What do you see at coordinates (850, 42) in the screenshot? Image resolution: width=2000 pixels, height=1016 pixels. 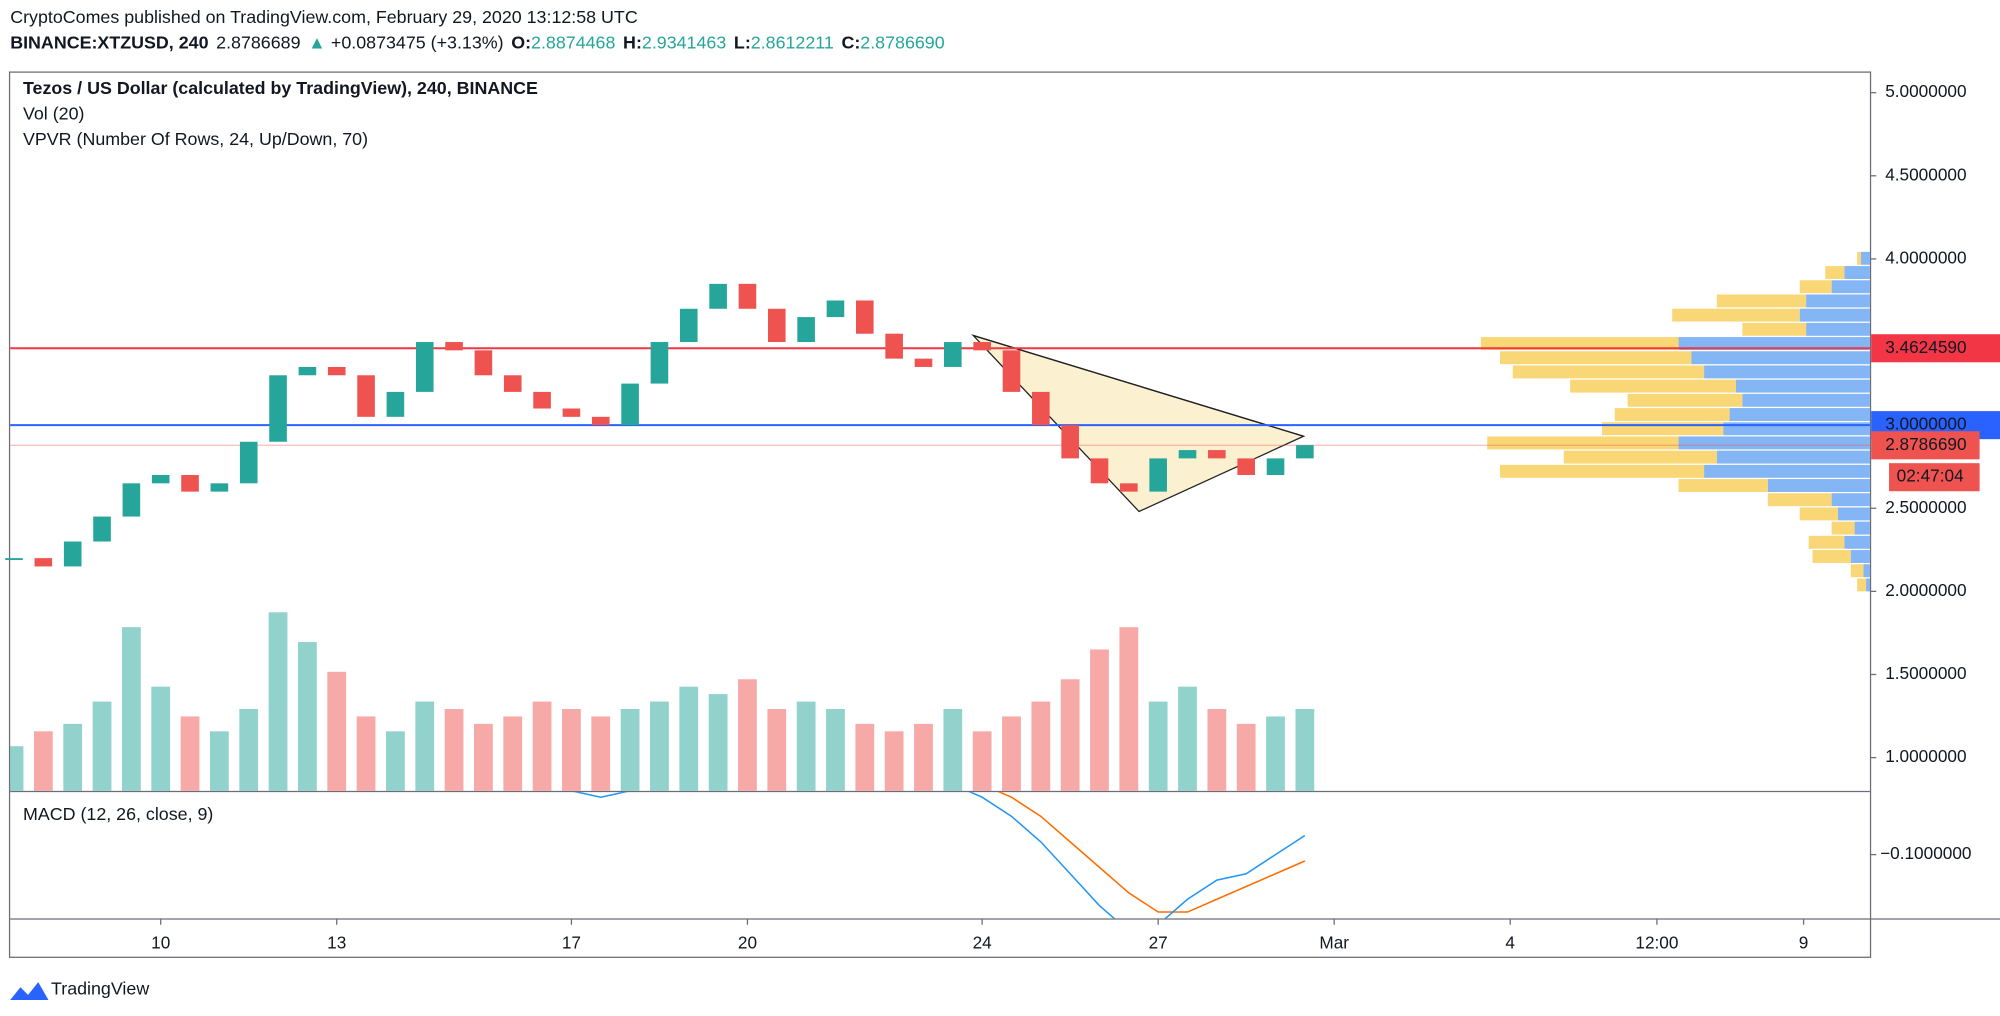 I see `c-label: C:` at bounding box center [850, 42].